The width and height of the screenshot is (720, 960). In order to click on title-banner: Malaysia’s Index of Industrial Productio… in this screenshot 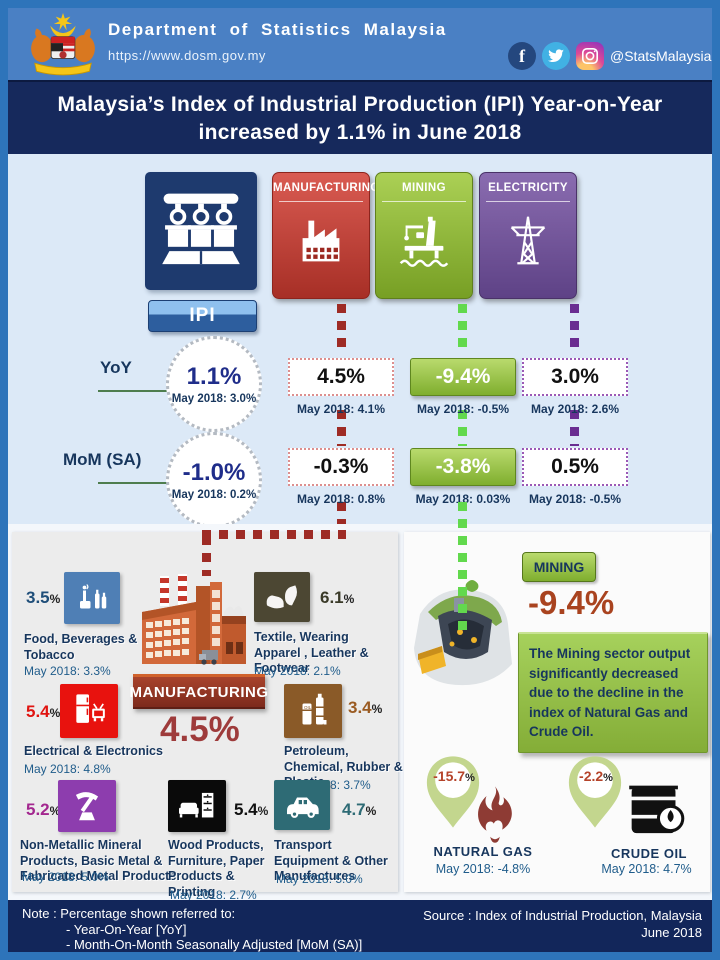, I will do `click(360, 118)`.